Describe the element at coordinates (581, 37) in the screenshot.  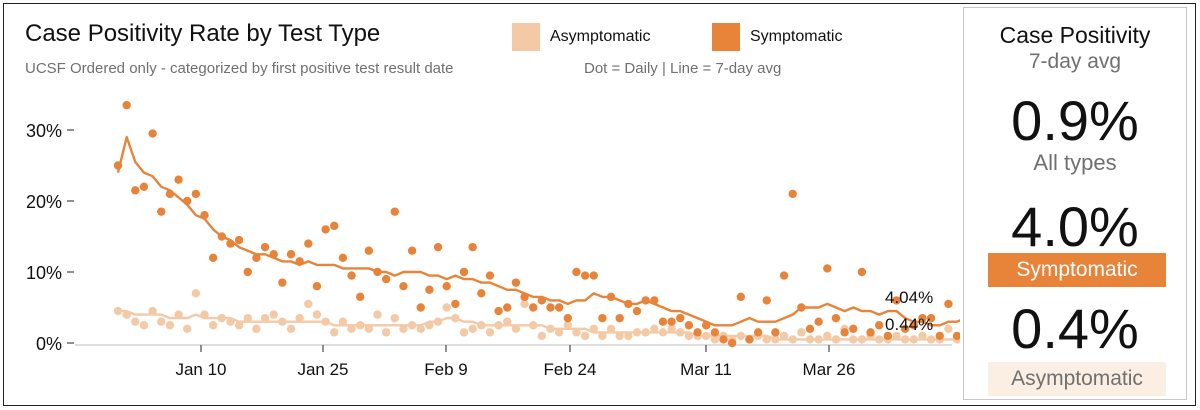
I see `legend-item-asymptomatic: Asymptomatic` at that location.